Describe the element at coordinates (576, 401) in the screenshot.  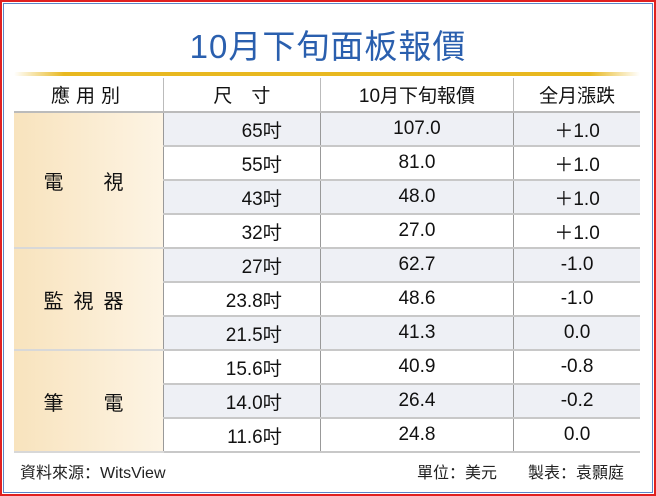
I see `change-cell: -0.2` at that location.